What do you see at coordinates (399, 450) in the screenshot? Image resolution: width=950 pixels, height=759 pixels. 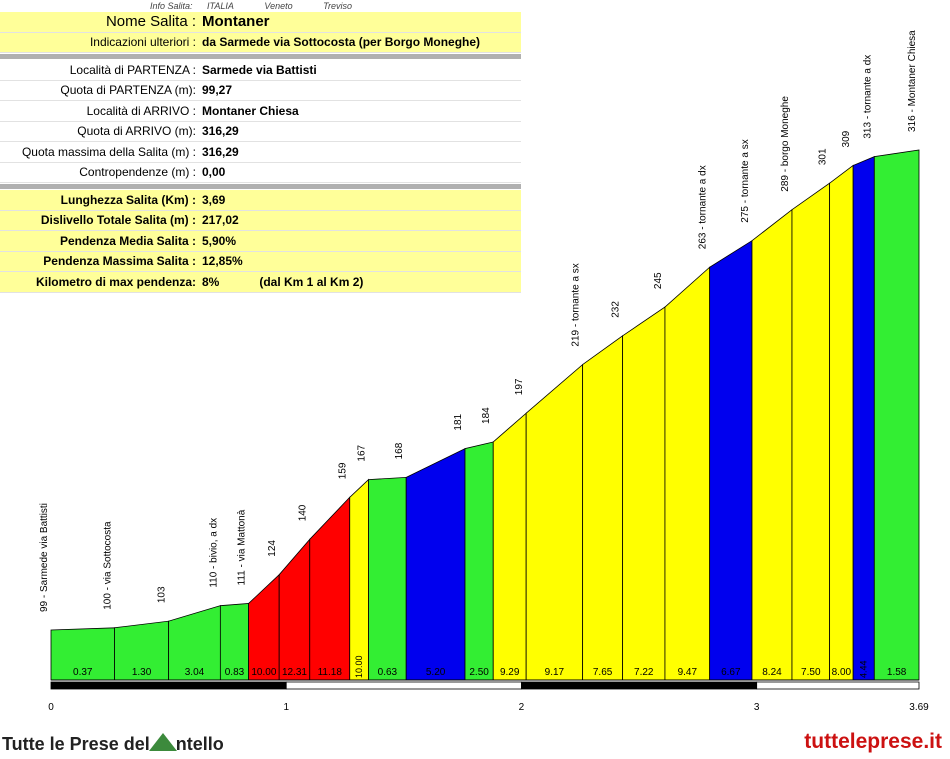 I see `point-altitude-label: 168` at bounding box center [399, 450].